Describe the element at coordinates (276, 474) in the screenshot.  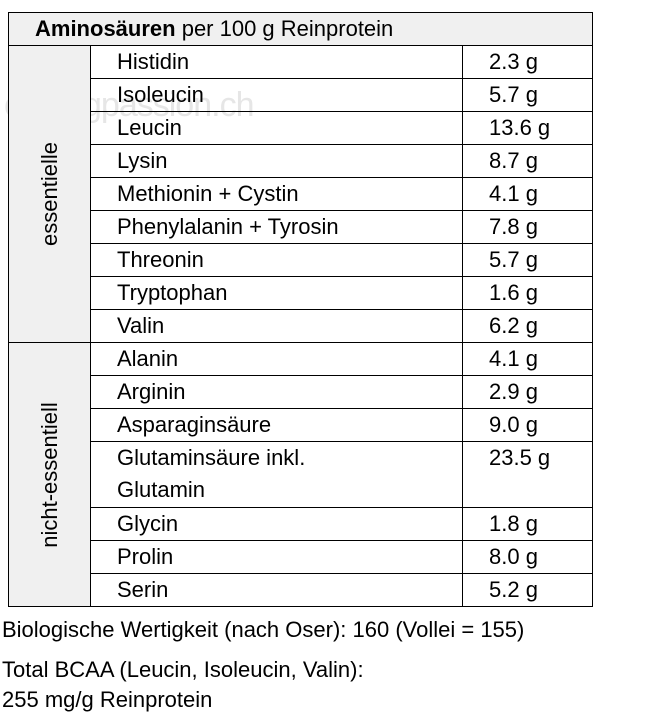
I see `amino-name: Glutaminsäure inkl. Glutamin` at that location.